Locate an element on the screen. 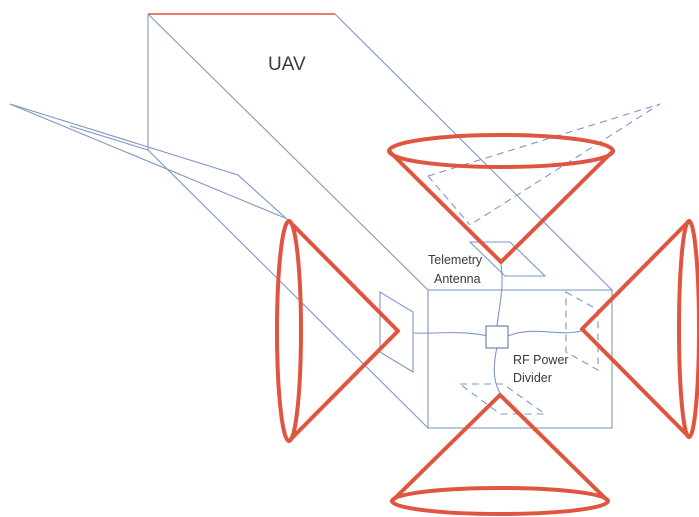 The width and height of the screenshot is (699, 517). horn-antenna-top is located at coordinates (501, 198).